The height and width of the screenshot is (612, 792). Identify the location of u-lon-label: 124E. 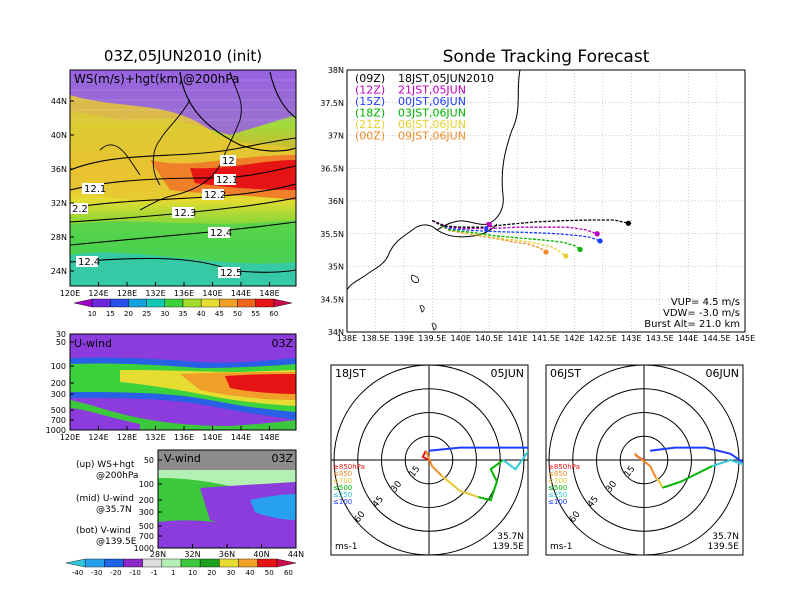
(98, 437).